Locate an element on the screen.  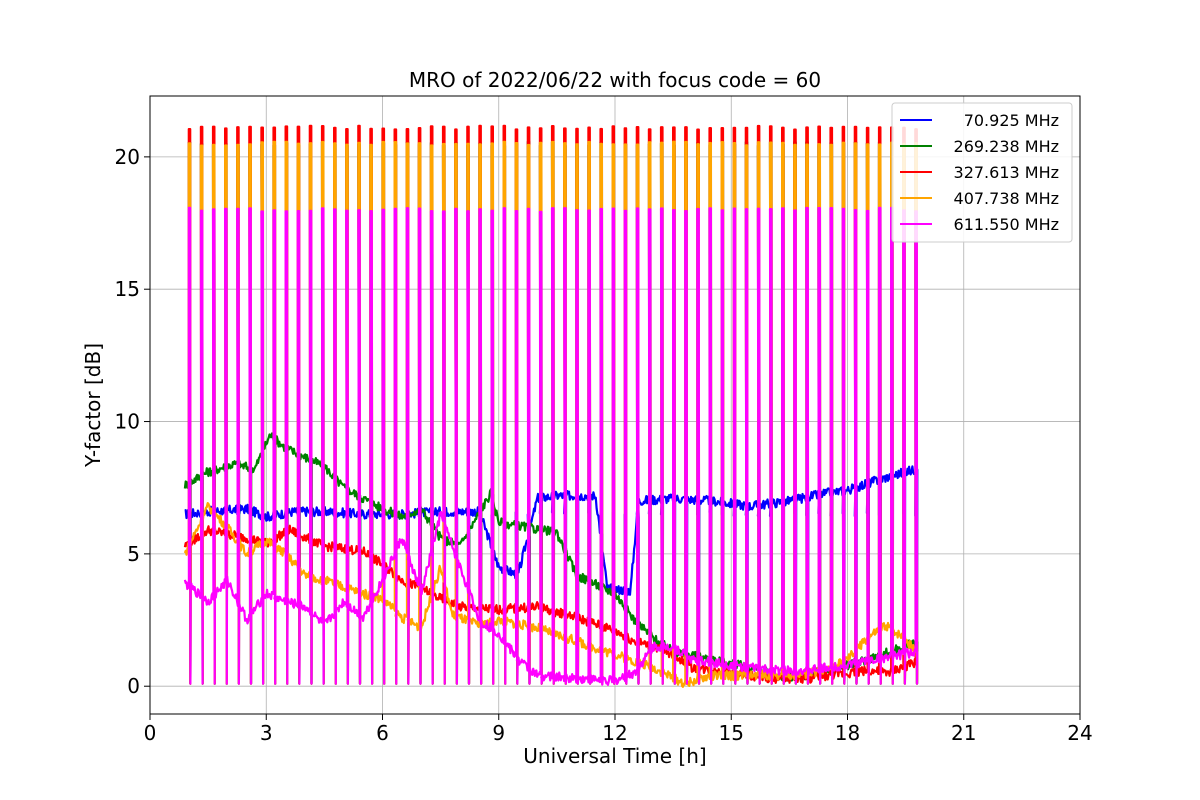
y-axis-label: Y-factor [dB] is located at coordinates (93, 405).